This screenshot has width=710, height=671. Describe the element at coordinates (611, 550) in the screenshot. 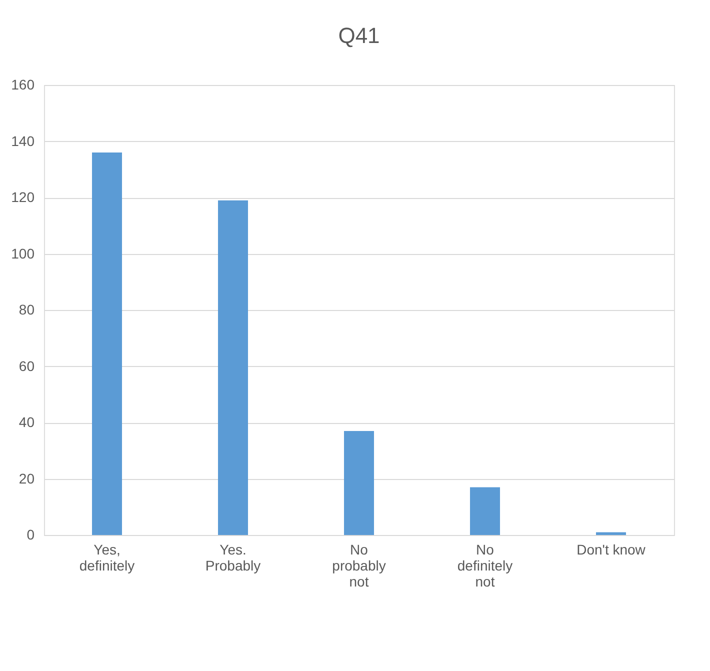

I see `x-tick-label: Don't know` at that location.